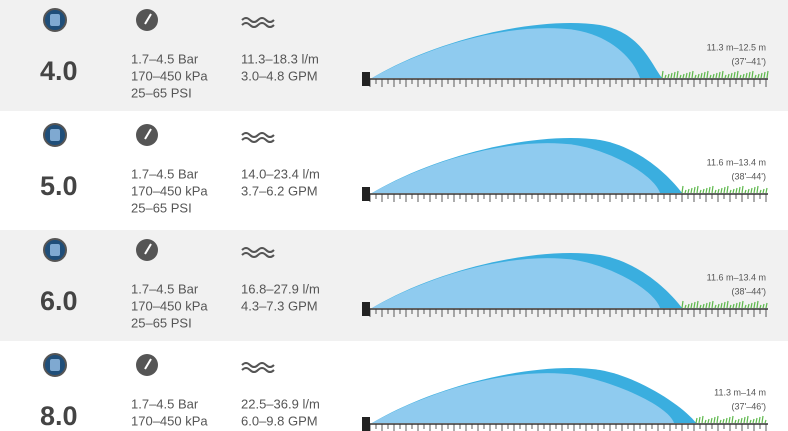 The height and width of the screenshot is (431, 788). I want to click on flow: 22.5–36.9 l/m, so click(280, 403).